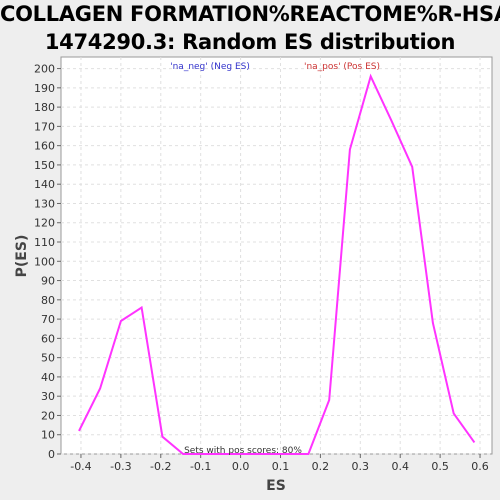 The height and width of the screenshot is (500, 500). Describe the element at coordinates (210, 67) in the screenshot. I see `legend-neg: 'na_neg' (Neg ES)` at that location.